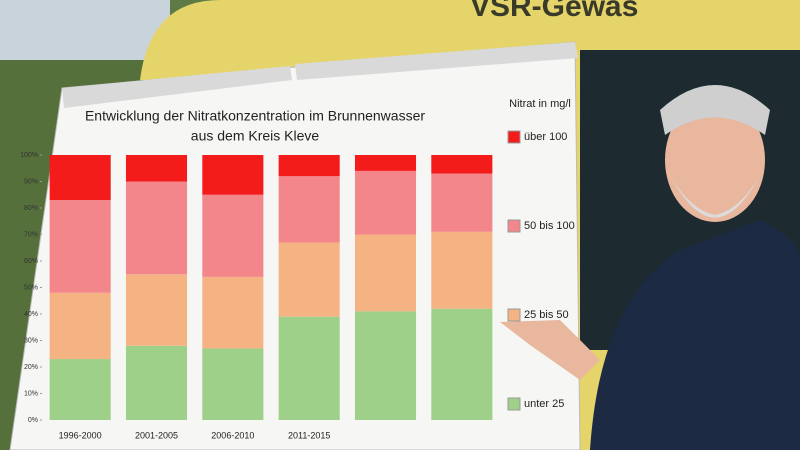 This screenshot has width=800, height=450. Describe the element at coordinates (545, 137) in the screenshot. I see `legend-label: über 100` at that location.